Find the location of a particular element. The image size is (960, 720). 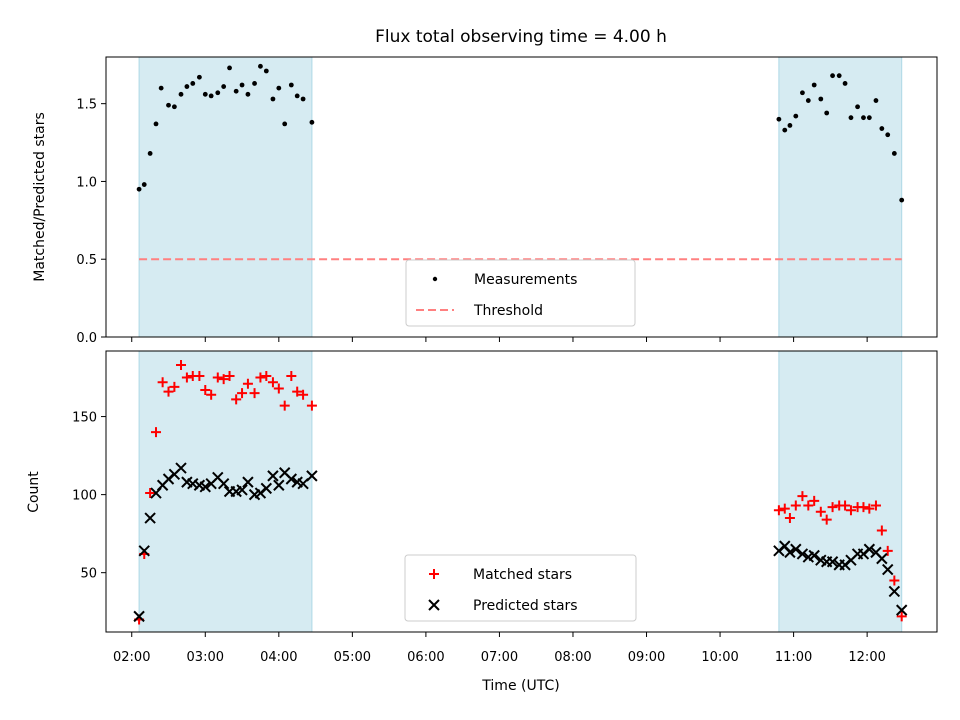

x-tick-label: 09:00 is located at coordinates (646, 657).